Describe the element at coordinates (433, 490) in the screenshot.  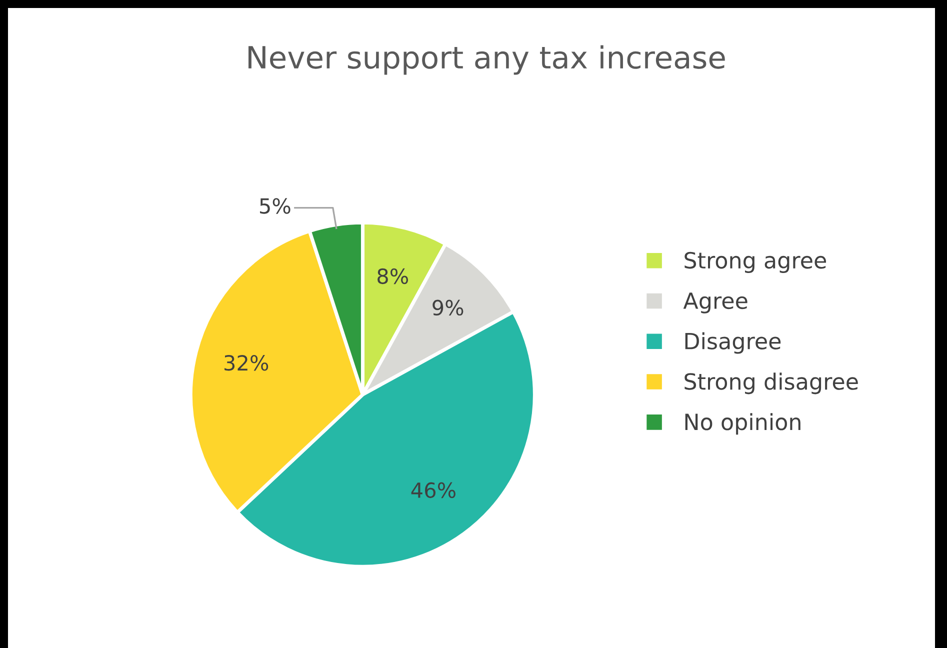
I see `data-label: 46%` at that location.